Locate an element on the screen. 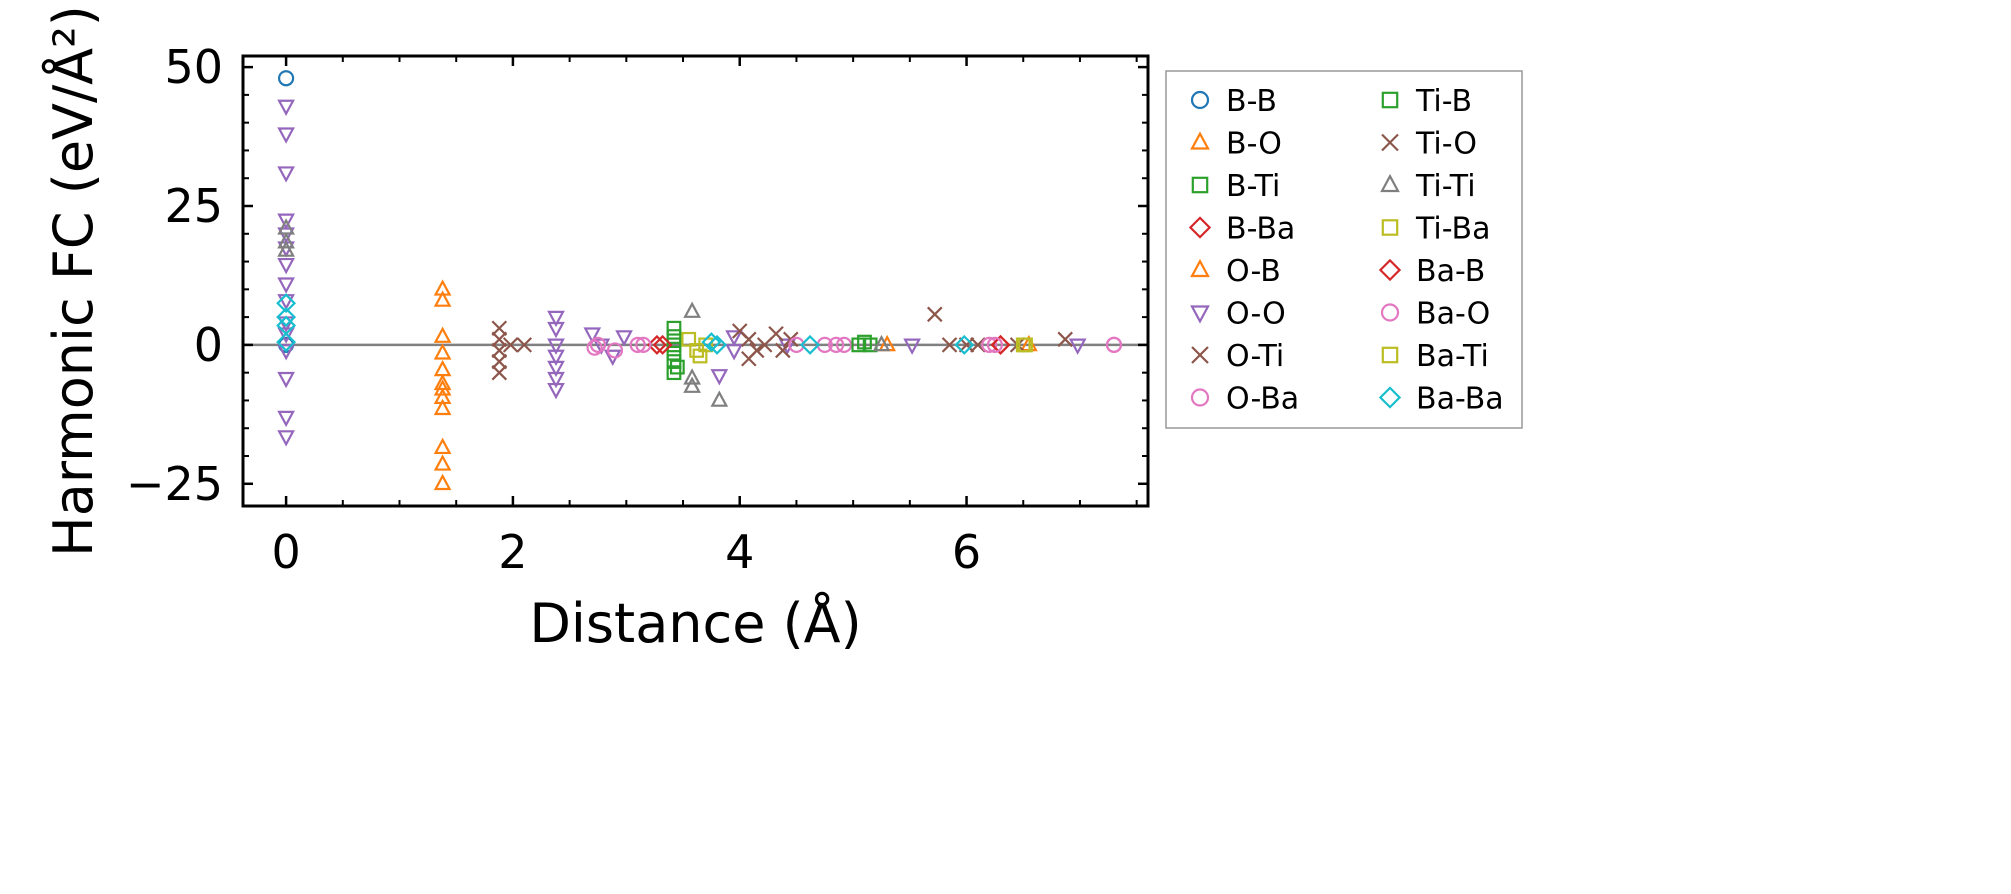 The image size is (2011, 894). series-Ti-Ti is located at coordinates (584, 312).